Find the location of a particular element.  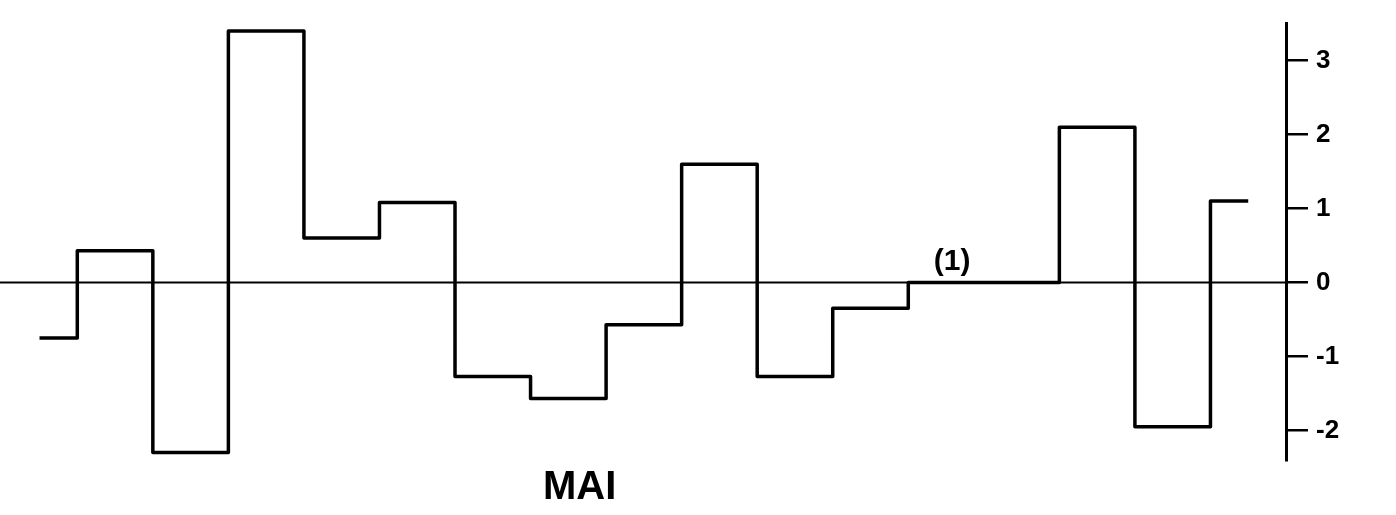

y-tick-label: 1 is located at coordinates (1323, 206).